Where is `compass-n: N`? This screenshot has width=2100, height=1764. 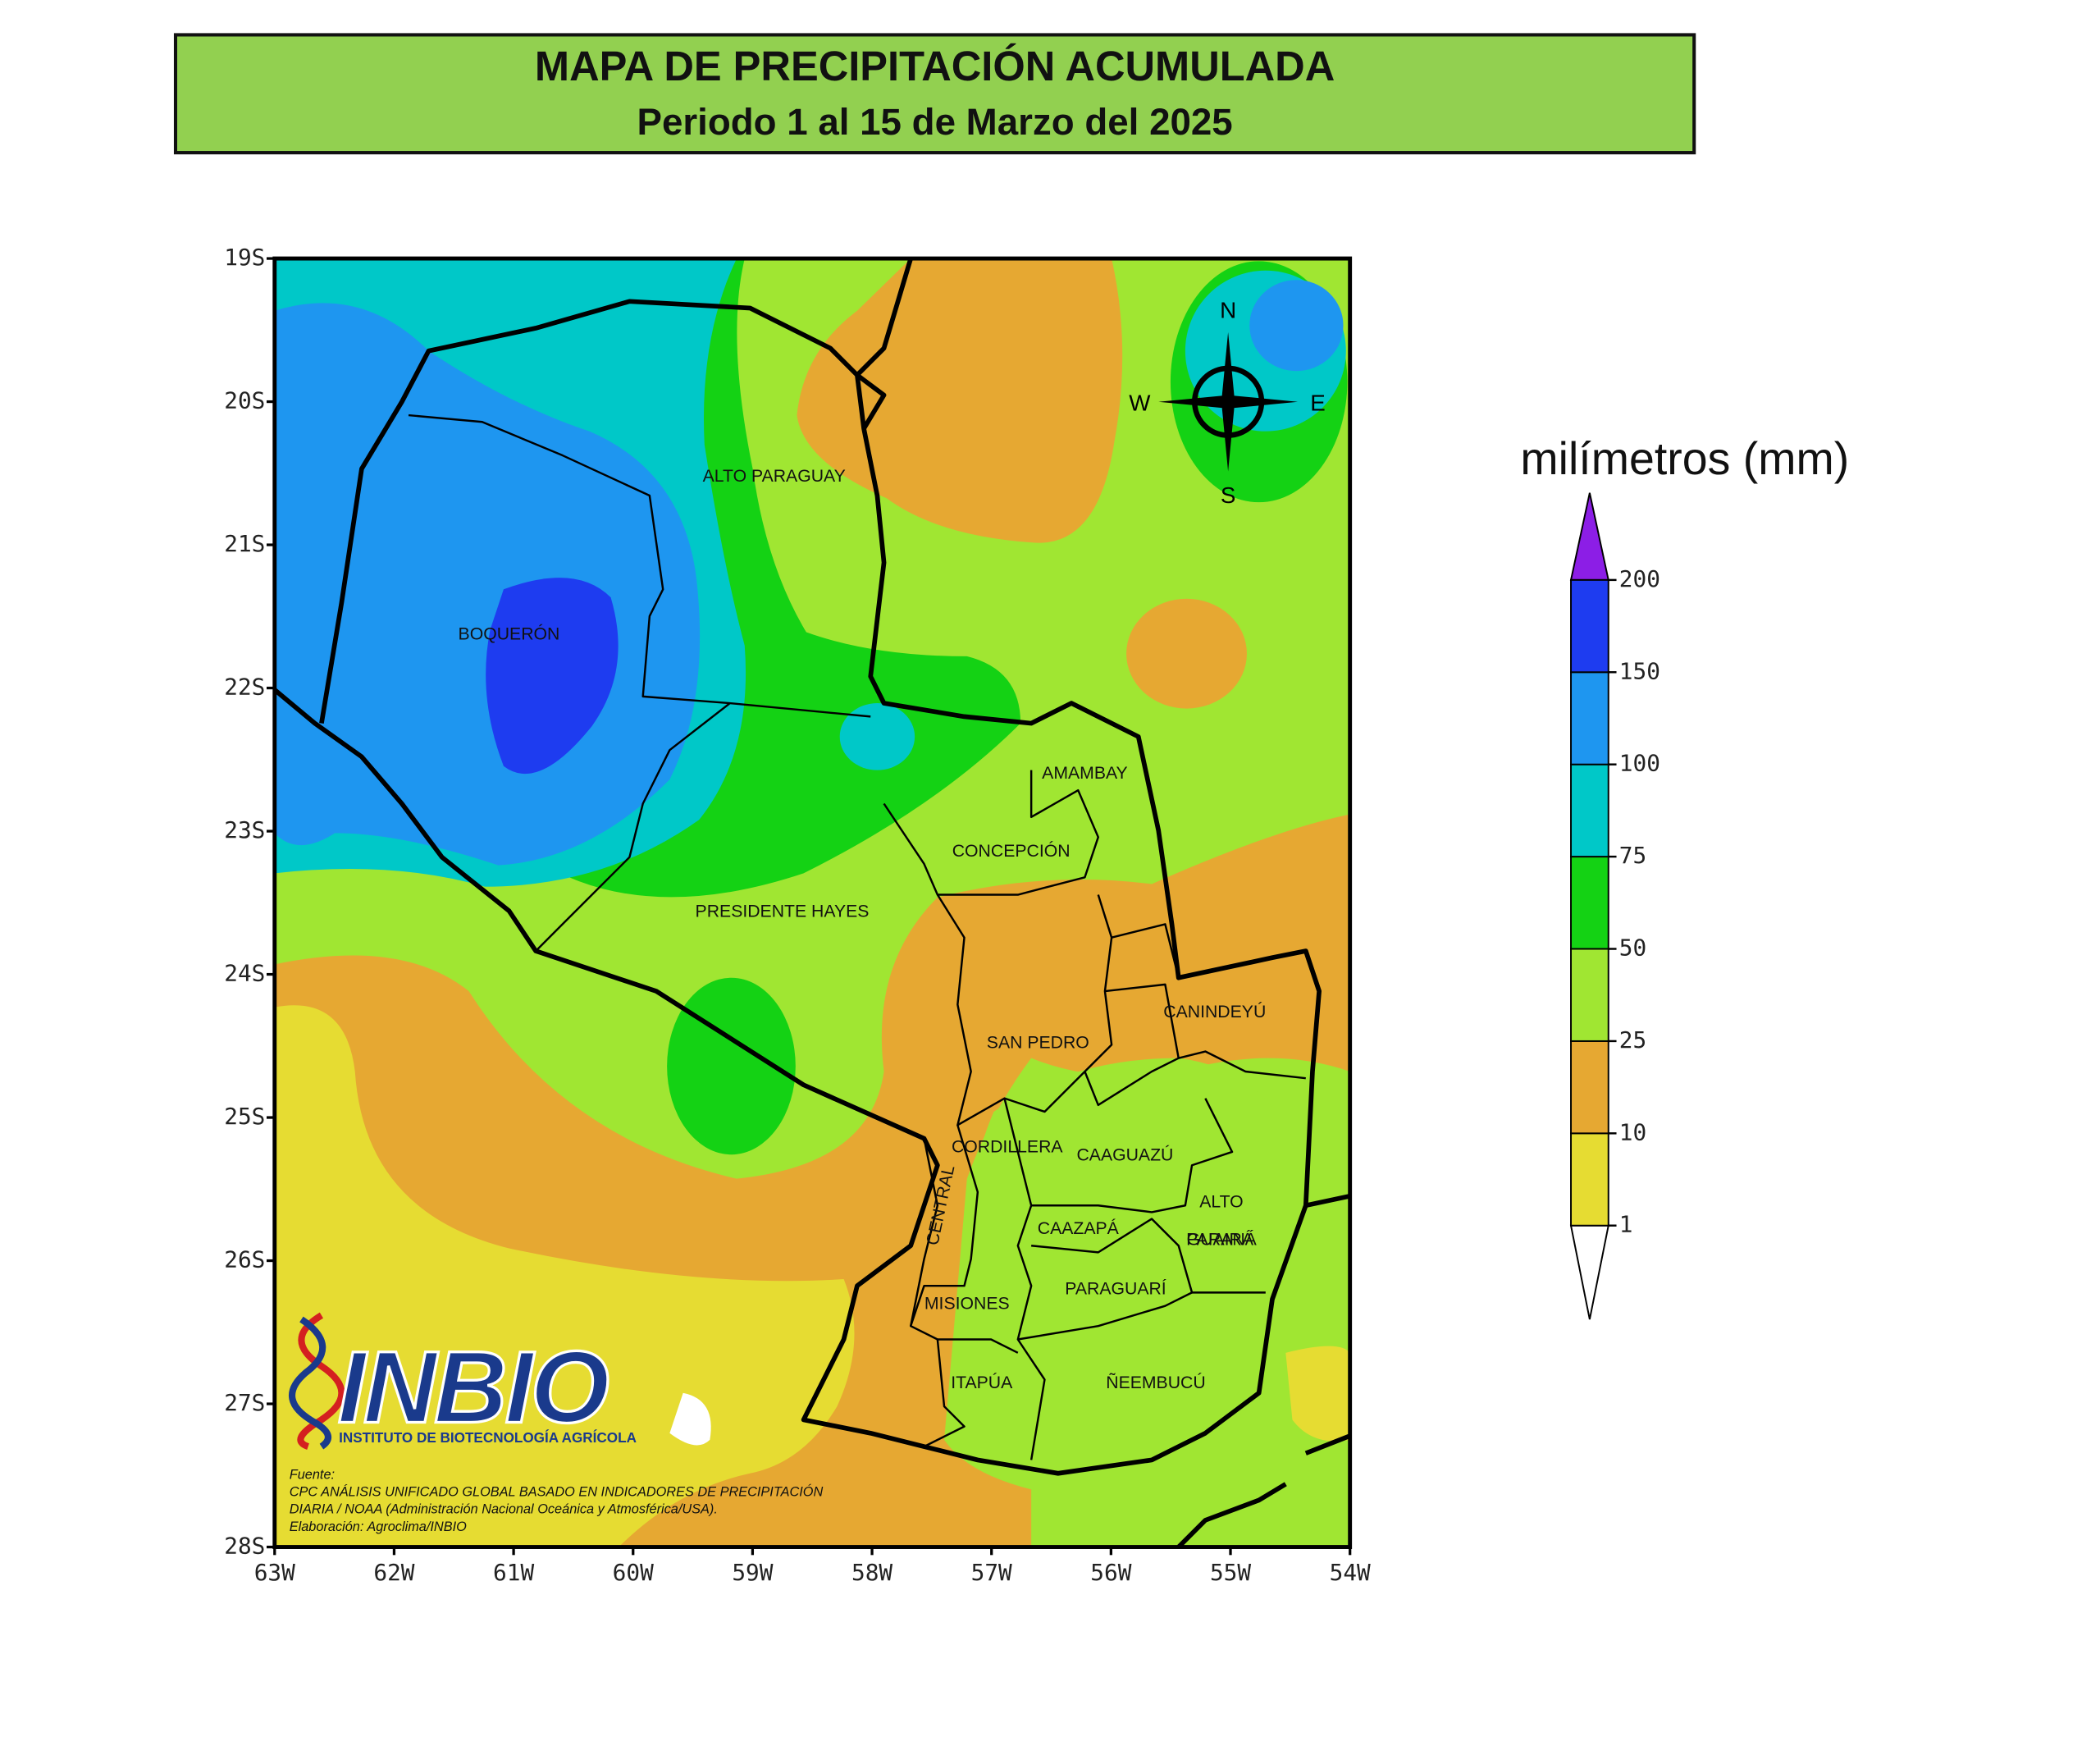
compass-n: N is located at coordinates (1228, 311).